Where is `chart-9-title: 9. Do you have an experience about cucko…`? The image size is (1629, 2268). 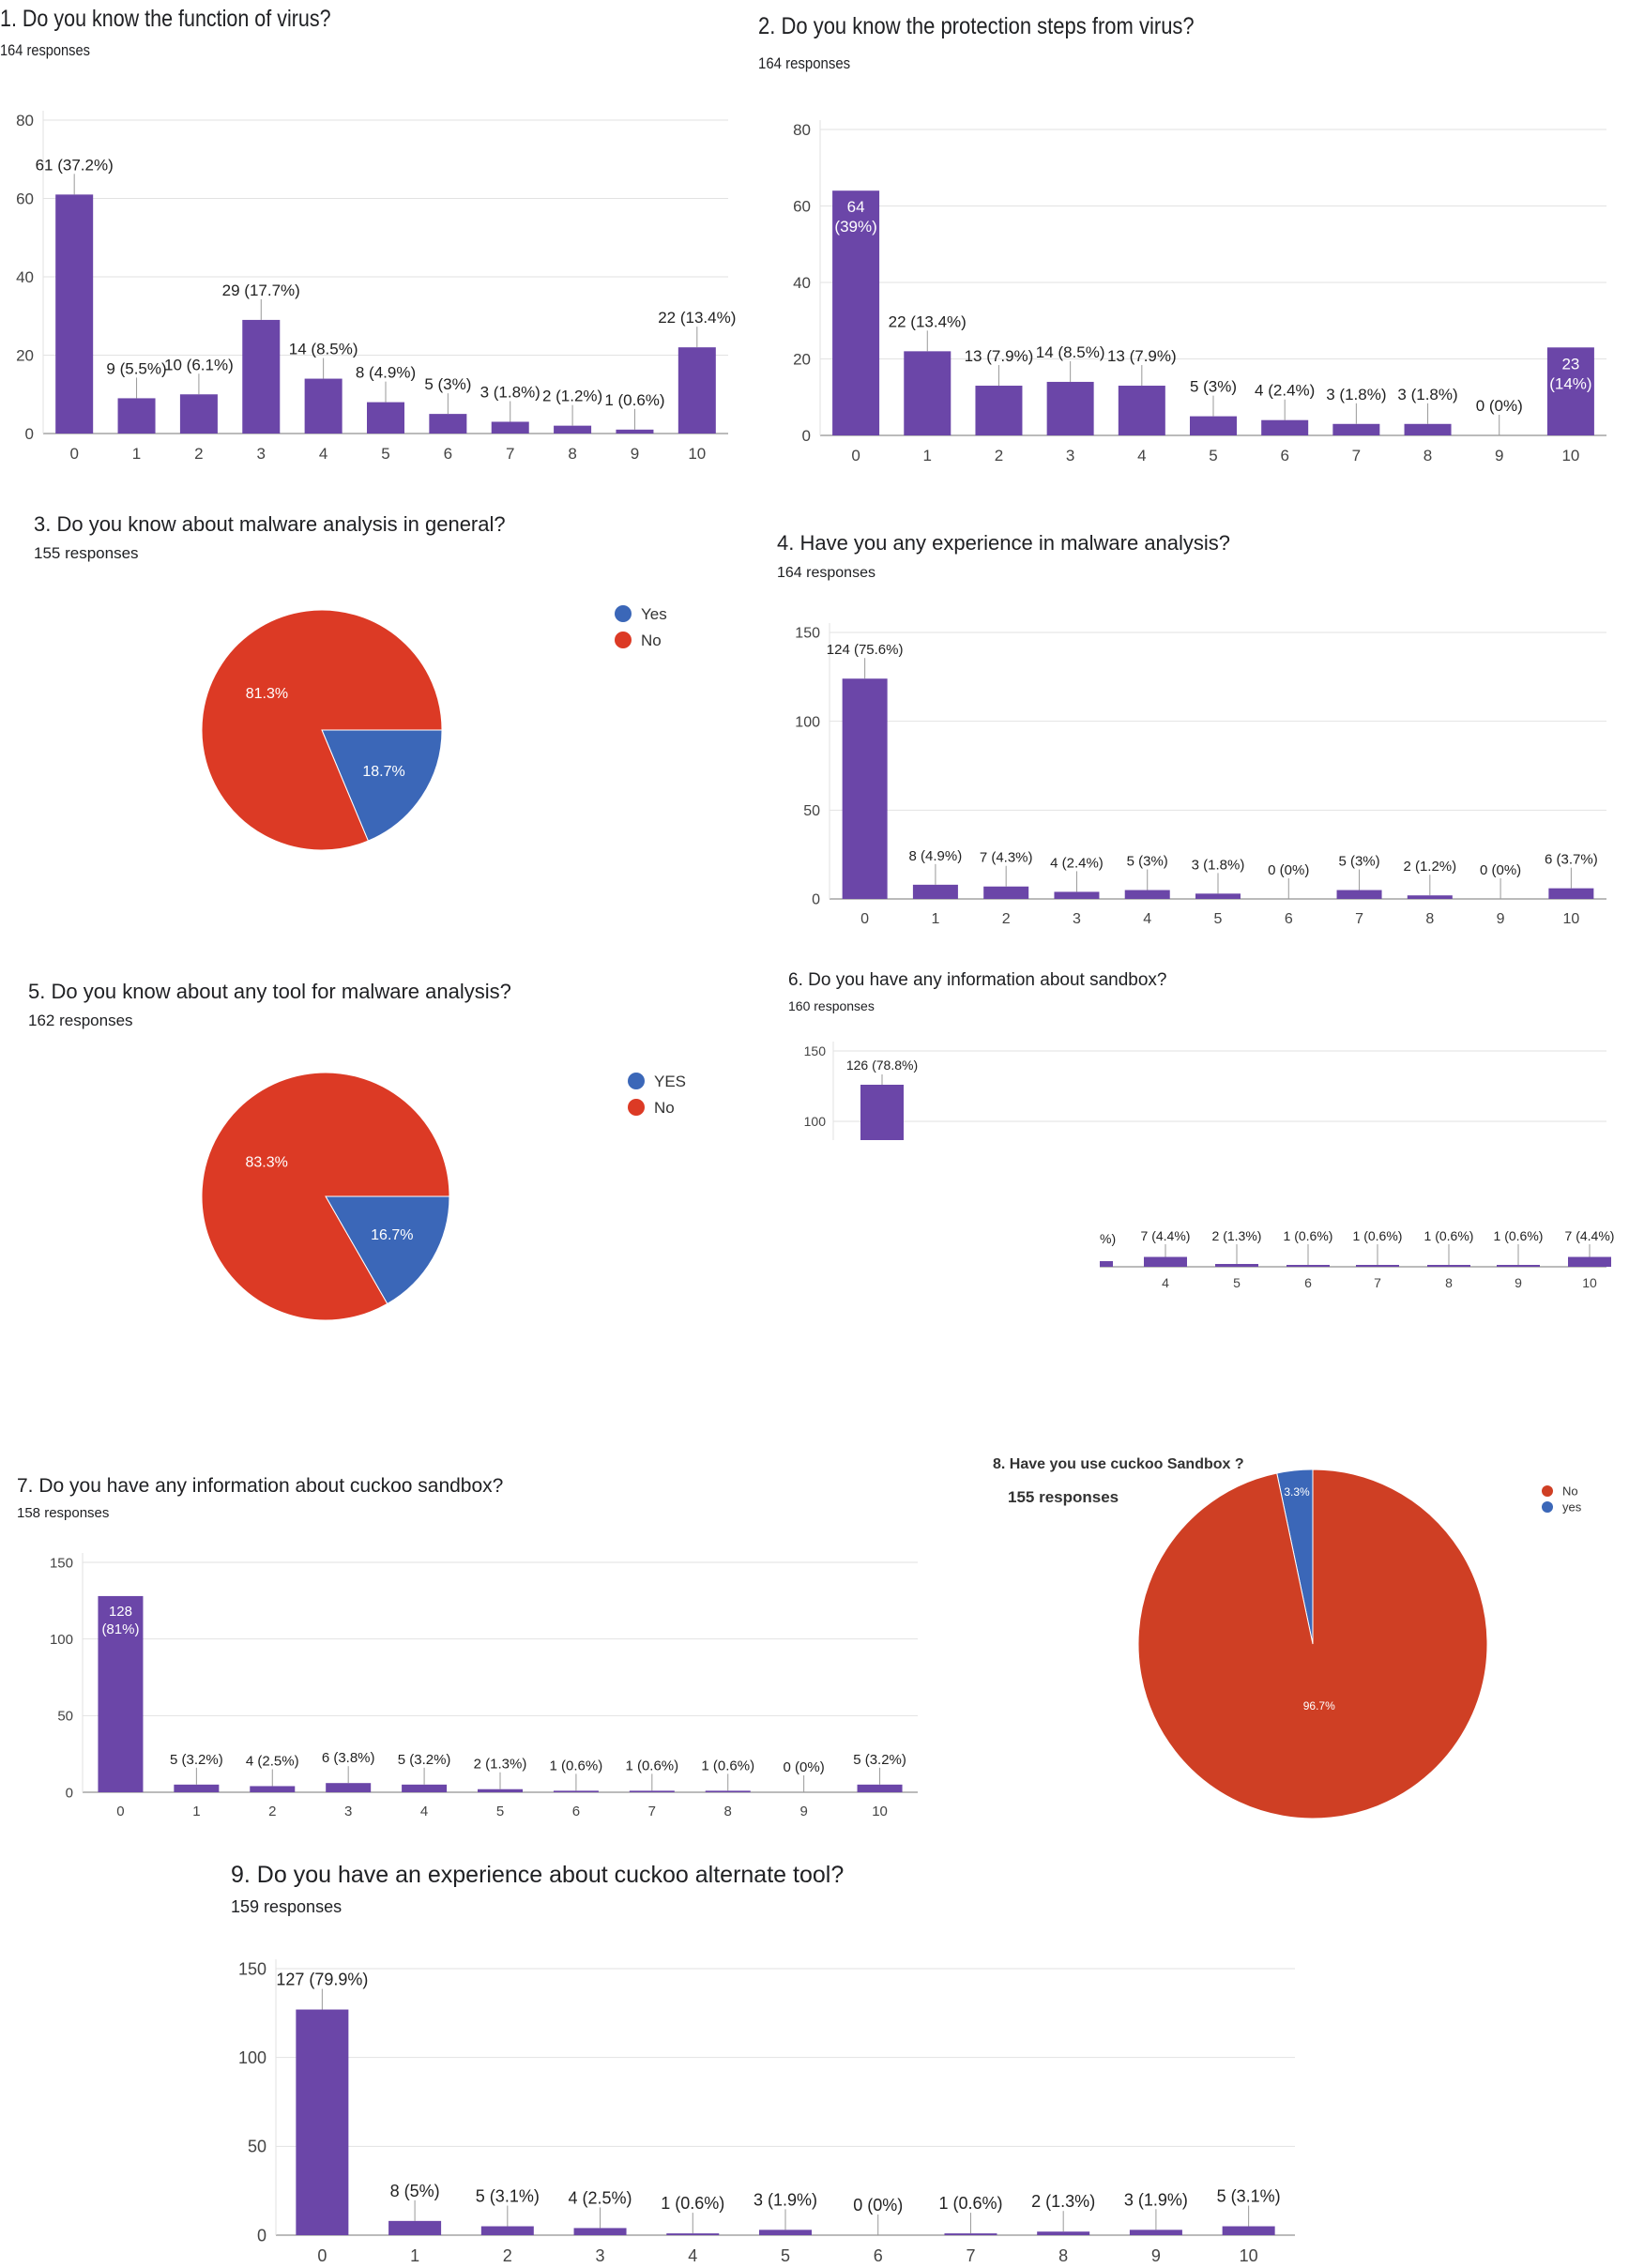
chart-9-title: 9. Do you have an experience about cucko… is located at coordinates (538, 1875).